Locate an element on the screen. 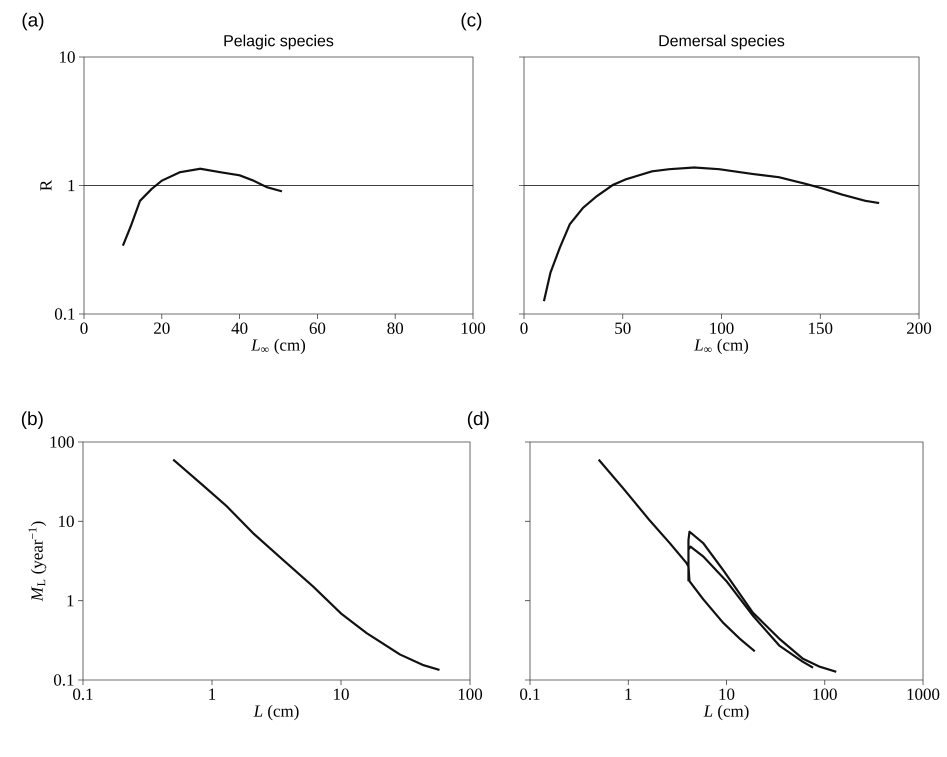 This screenshot has height=757, width=947. y-axis-title: M$_{L}$ (year$^{−1}$) is located at coordinates (37, 562).